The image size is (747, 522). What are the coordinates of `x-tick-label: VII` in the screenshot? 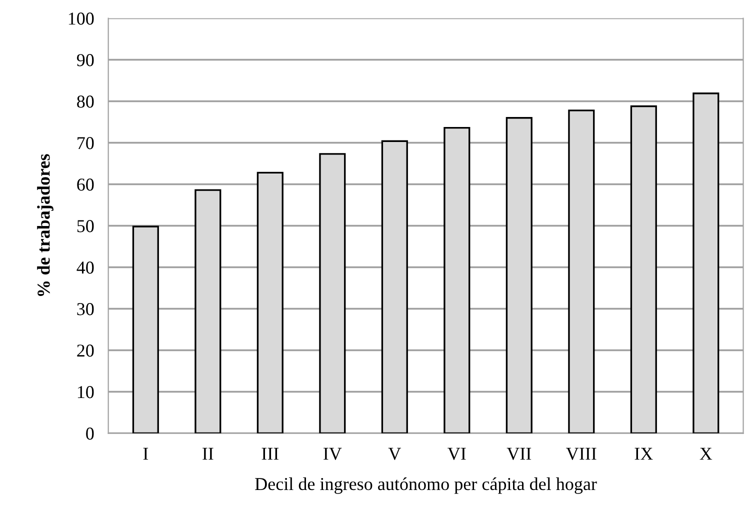 It's located at (519, 454).